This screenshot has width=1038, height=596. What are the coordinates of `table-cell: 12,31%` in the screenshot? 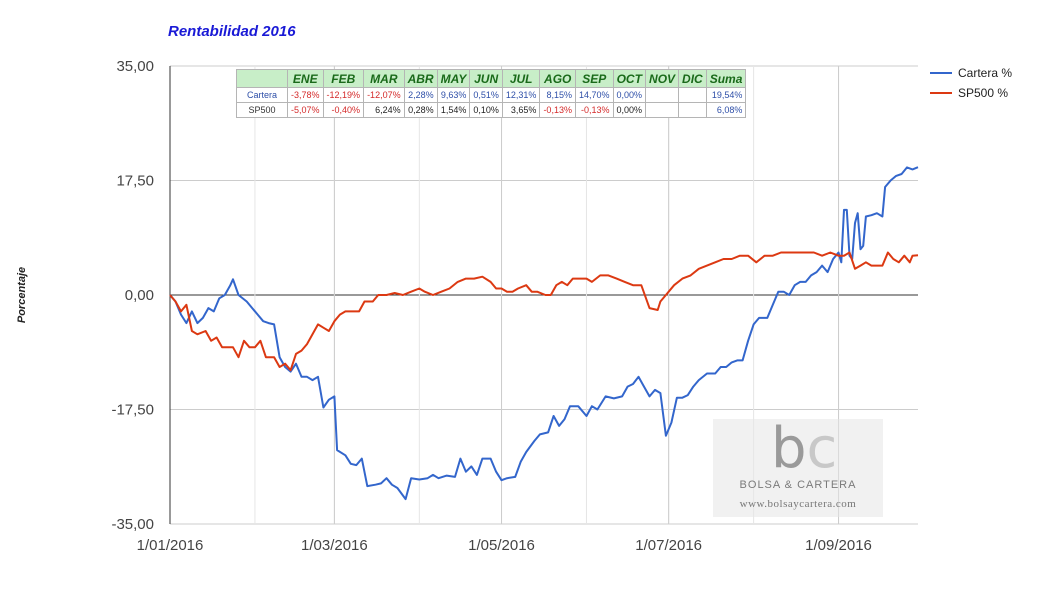 It's located at (521, 95).